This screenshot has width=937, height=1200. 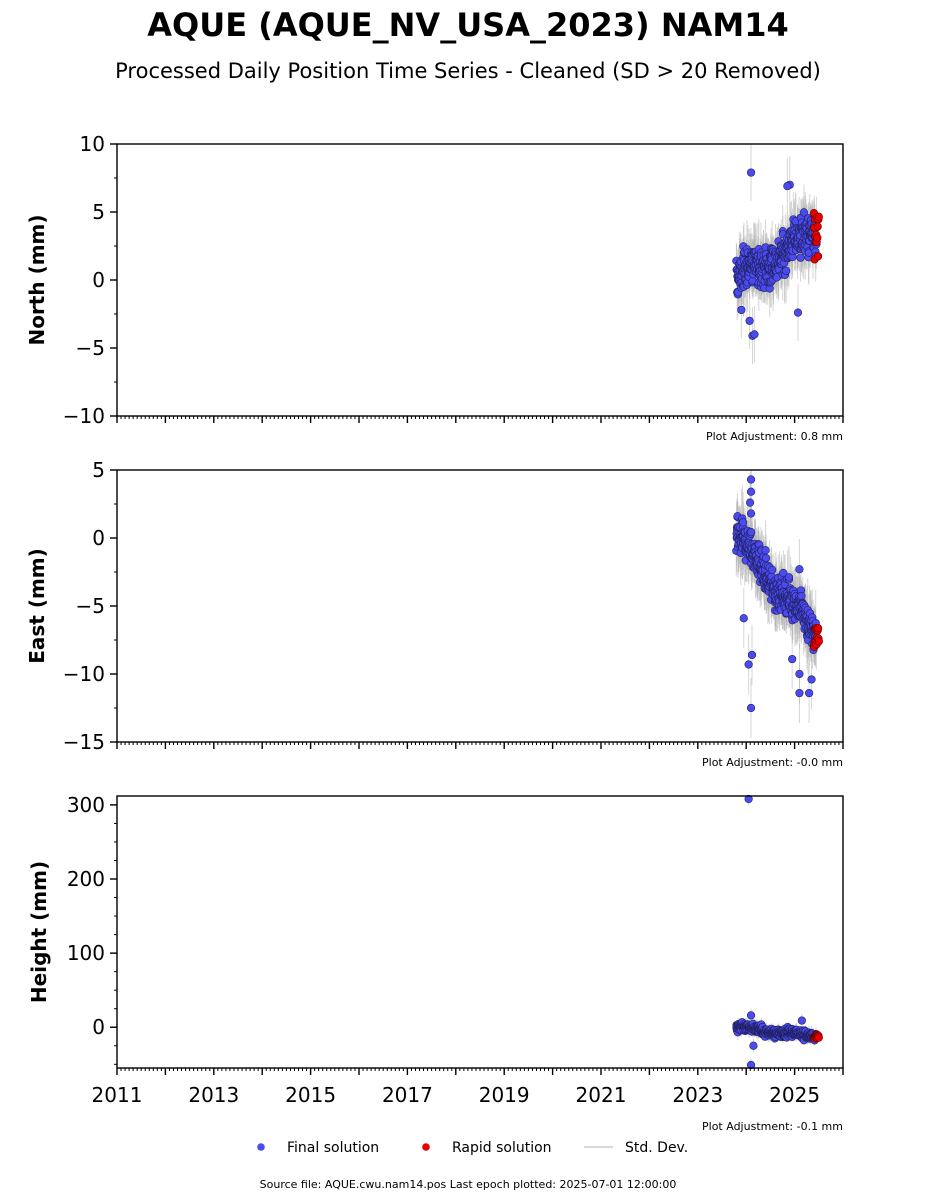 I want to click on x-tick-label: 2021, so click(x=601, y=1095).